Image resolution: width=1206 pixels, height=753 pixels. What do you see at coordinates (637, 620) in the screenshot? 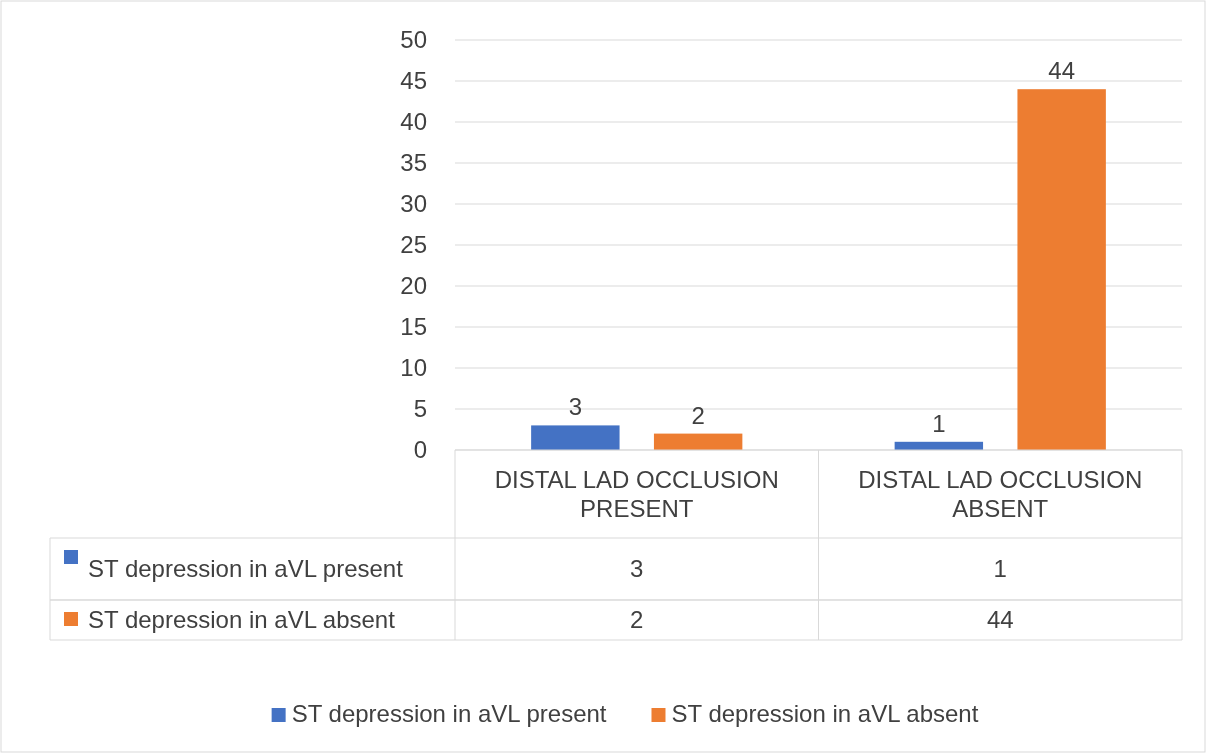
I see `data-label: 2` at bounding box center [637, 620].